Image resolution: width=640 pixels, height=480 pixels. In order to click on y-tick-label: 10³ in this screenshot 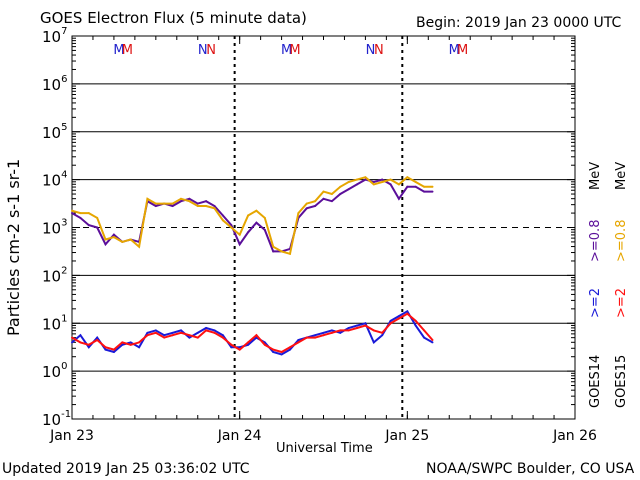, I will do `click(54, 228)`.